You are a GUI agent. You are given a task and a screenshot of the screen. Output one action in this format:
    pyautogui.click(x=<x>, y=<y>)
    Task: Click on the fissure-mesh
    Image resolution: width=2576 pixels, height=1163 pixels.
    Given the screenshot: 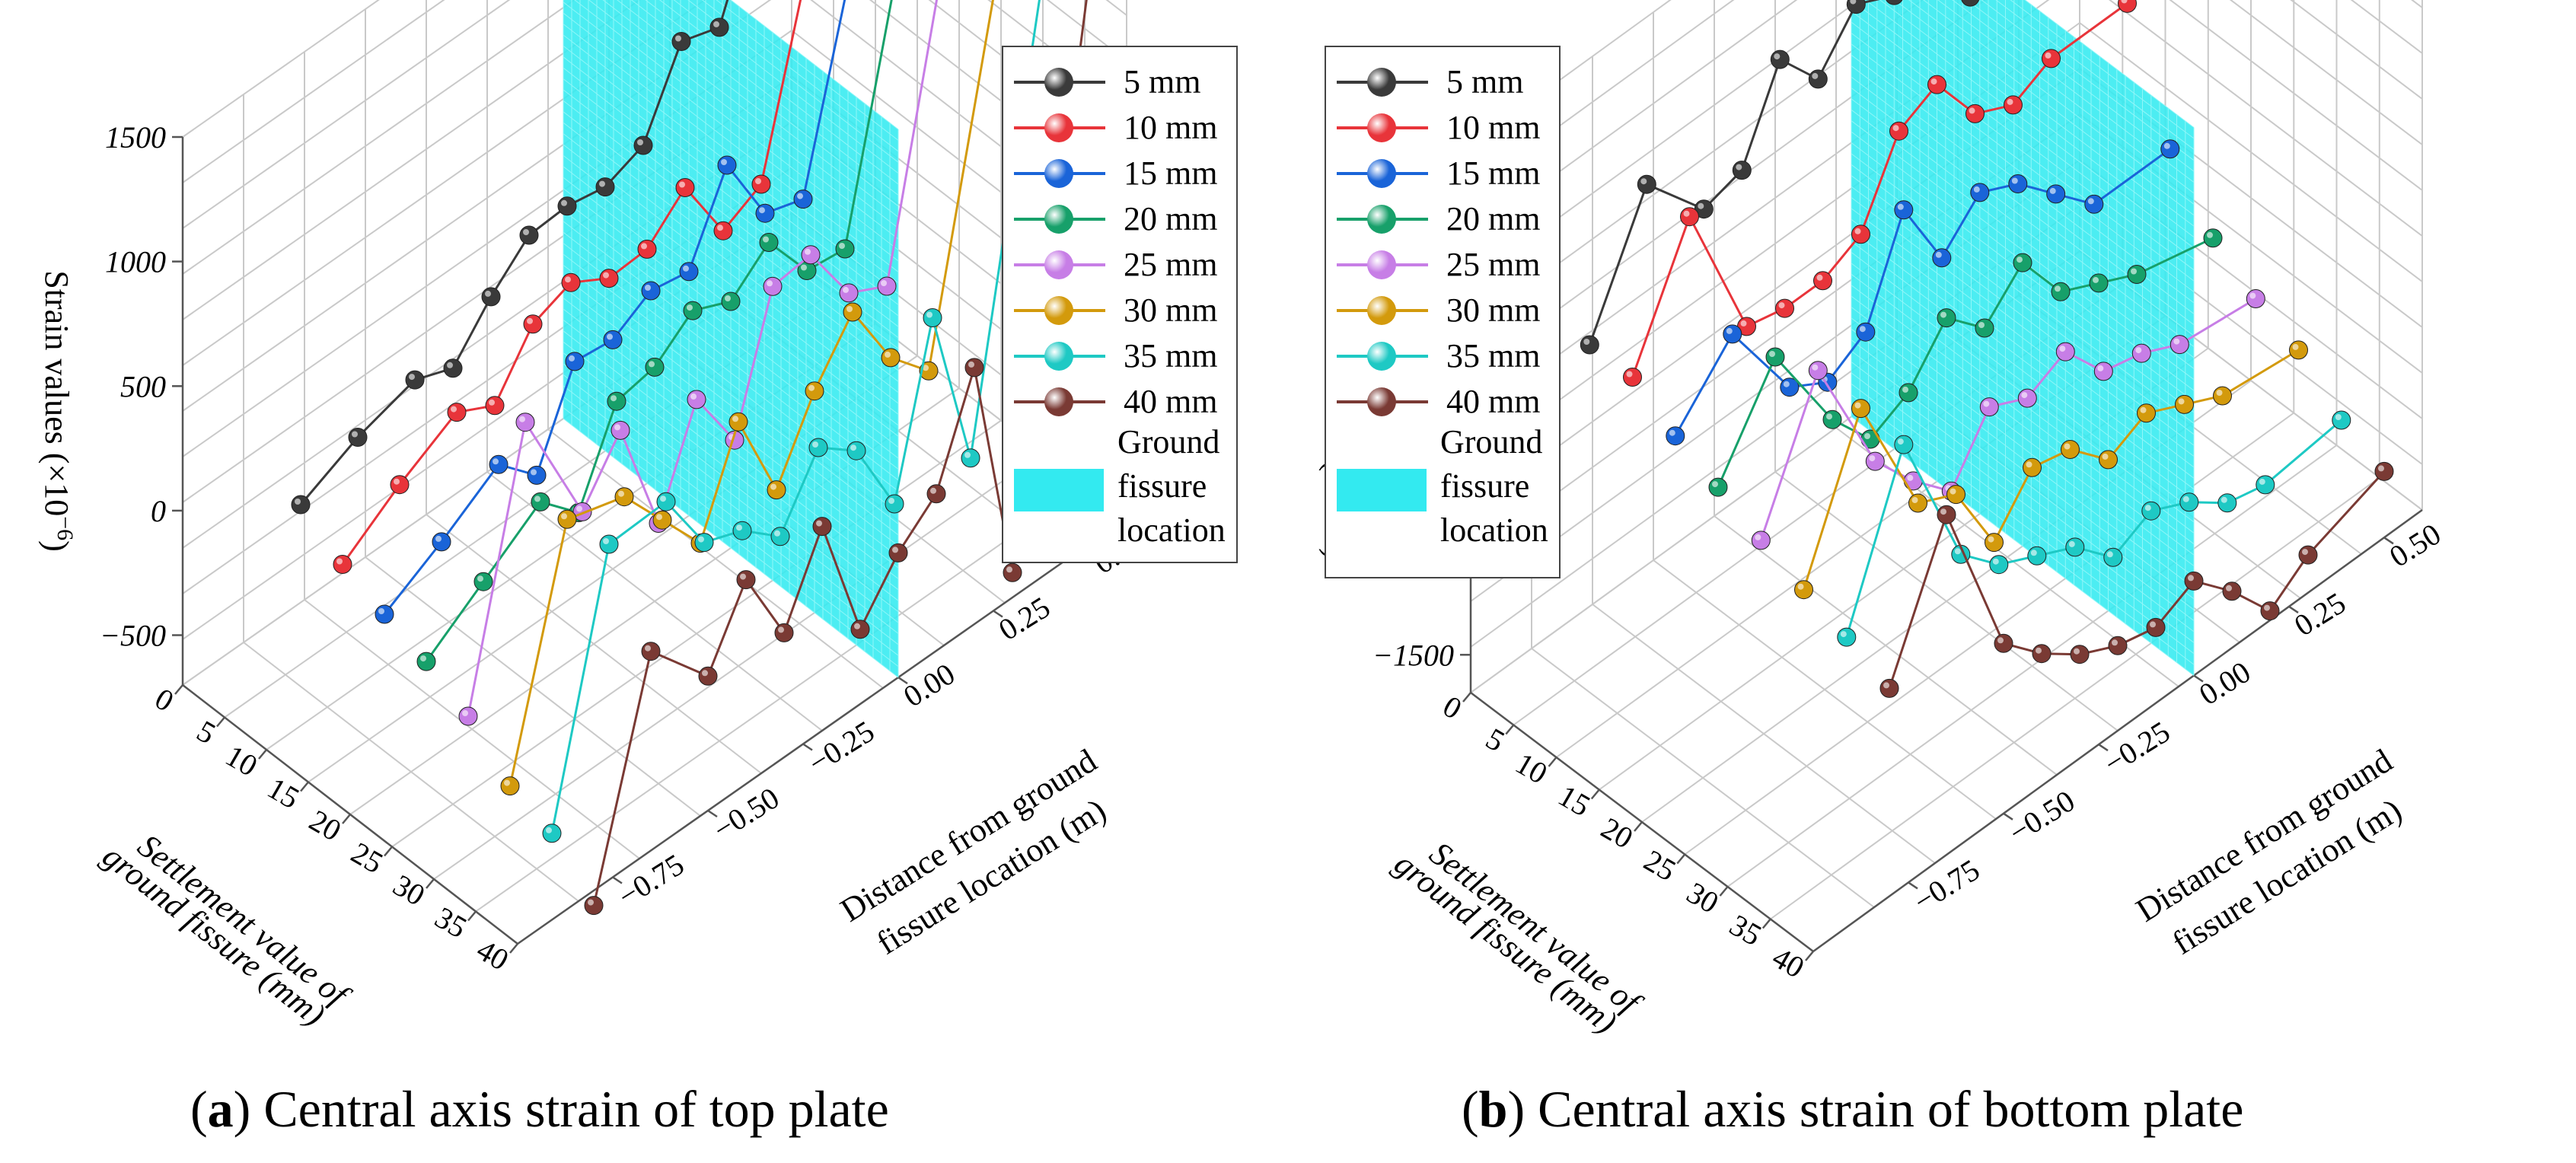 What is the action you would take?
    pyautogui.click(x=731, y=339)
    